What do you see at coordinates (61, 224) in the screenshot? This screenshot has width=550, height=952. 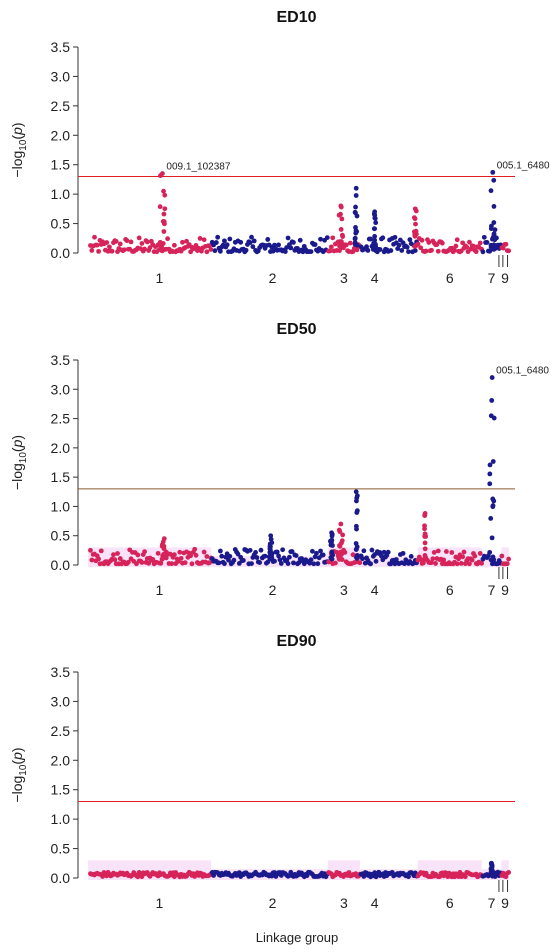 I see `y-tick-label: 0.5` at bounding box center [61, 224].